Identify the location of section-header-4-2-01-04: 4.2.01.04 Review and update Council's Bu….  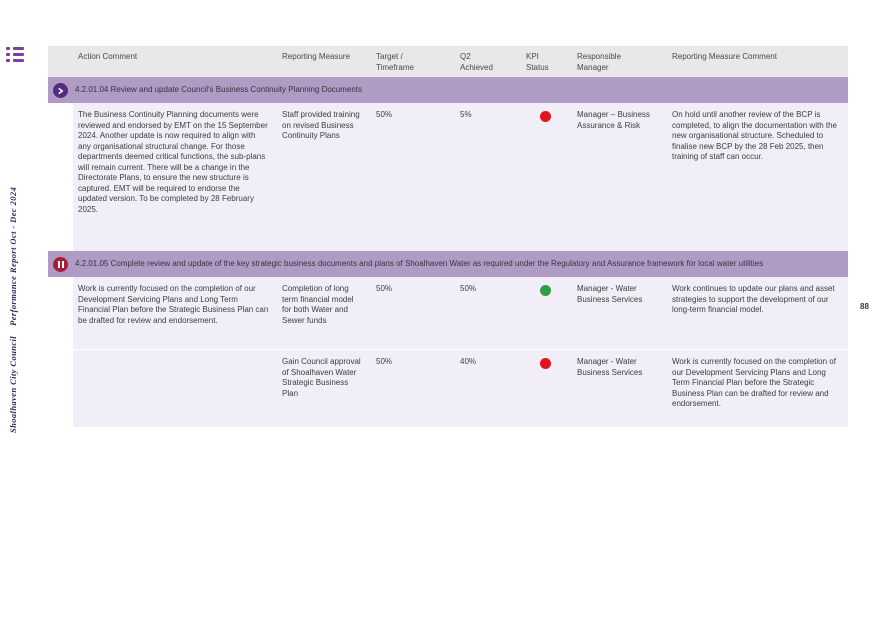
(448, 90).